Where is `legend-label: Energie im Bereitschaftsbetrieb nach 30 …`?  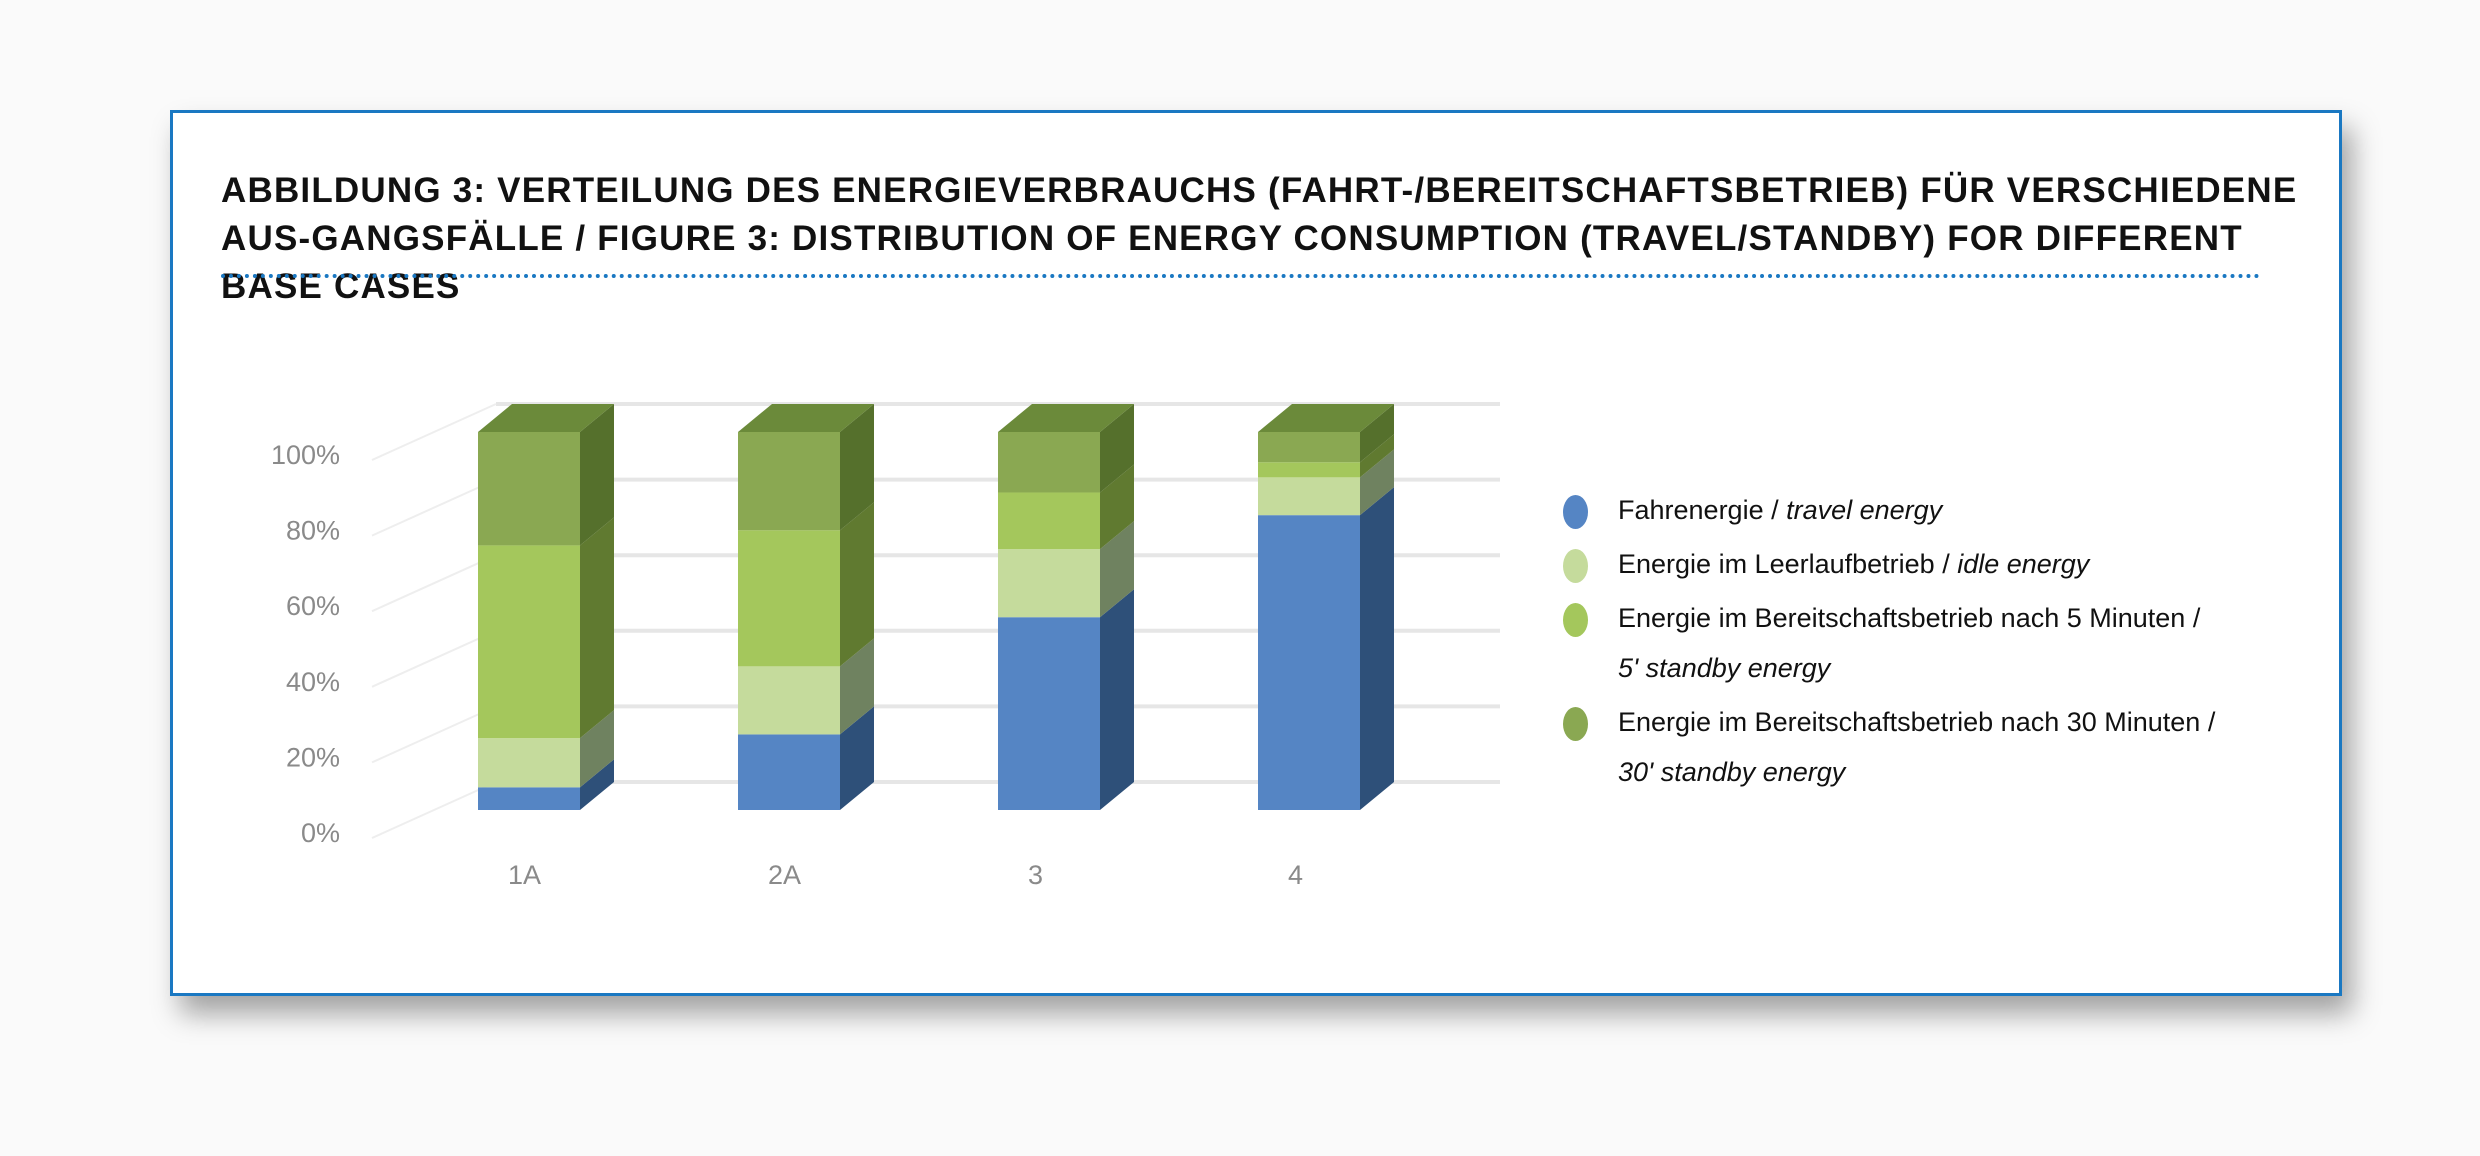 legend-label: Energie im Bereitschaftsbetrieb nach 30 … is located at coordinates (1909, 722).